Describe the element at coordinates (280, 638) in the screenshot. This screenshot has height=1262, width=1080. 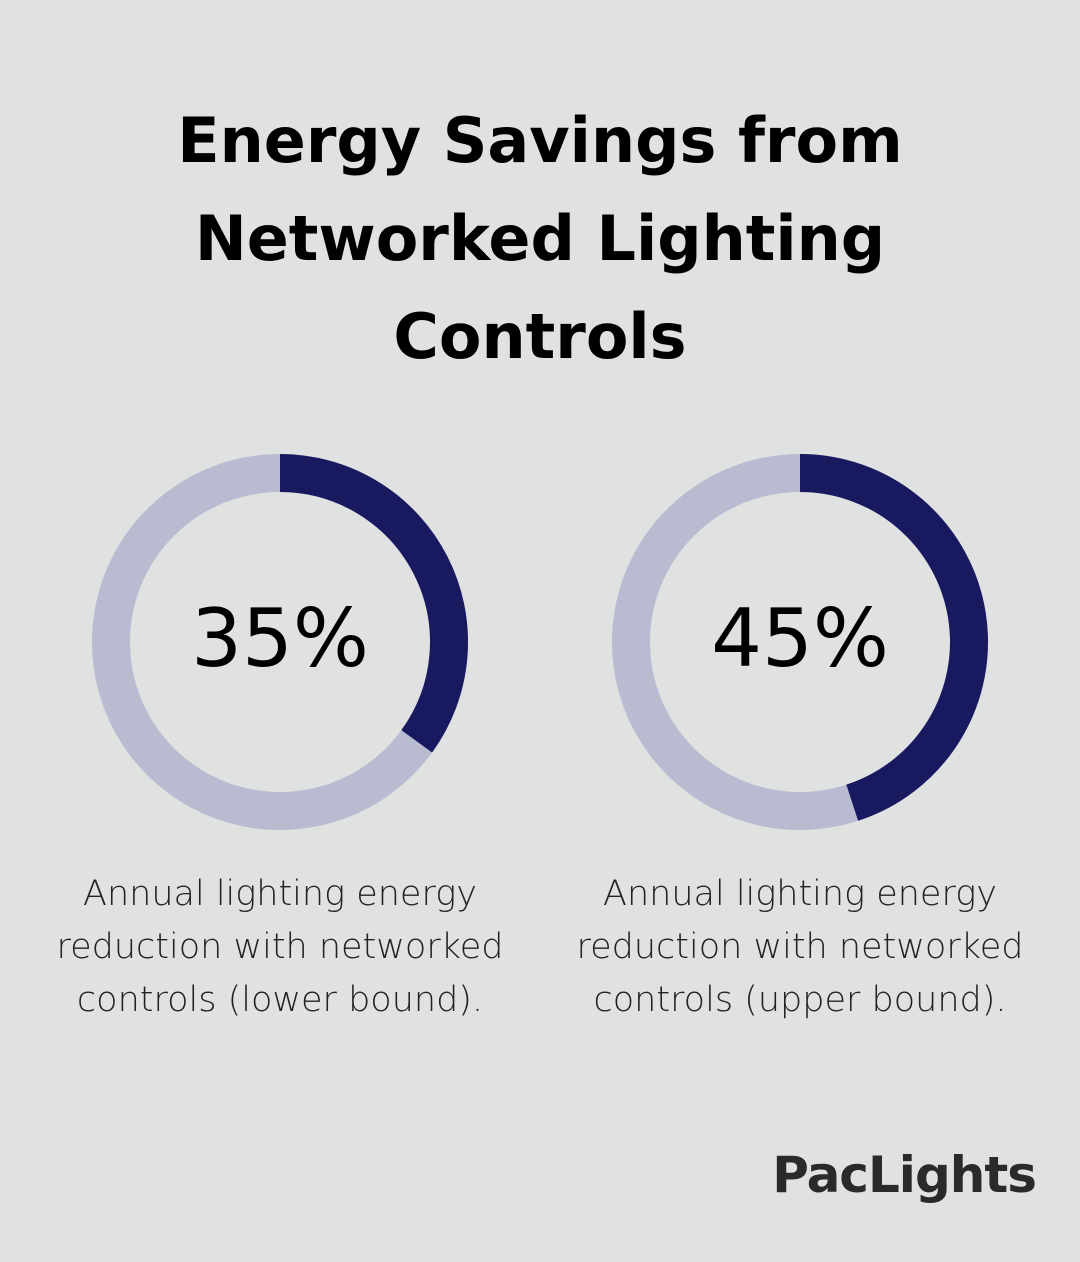
I see `value-label: 35%` at that location.